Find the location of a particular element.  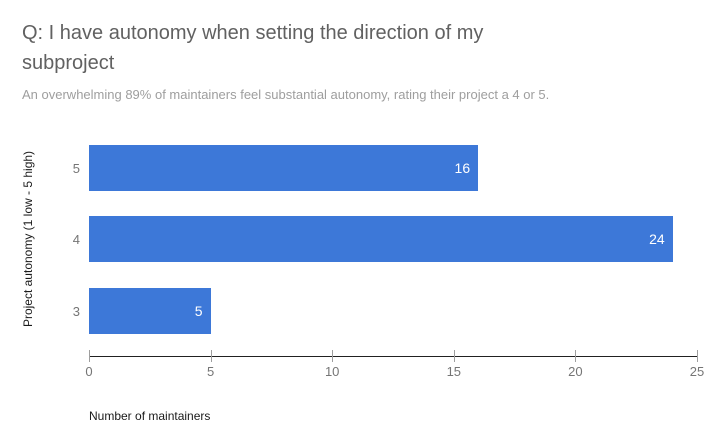

x-axis-title: Number of maintainers is located at coordinates (150, 416).